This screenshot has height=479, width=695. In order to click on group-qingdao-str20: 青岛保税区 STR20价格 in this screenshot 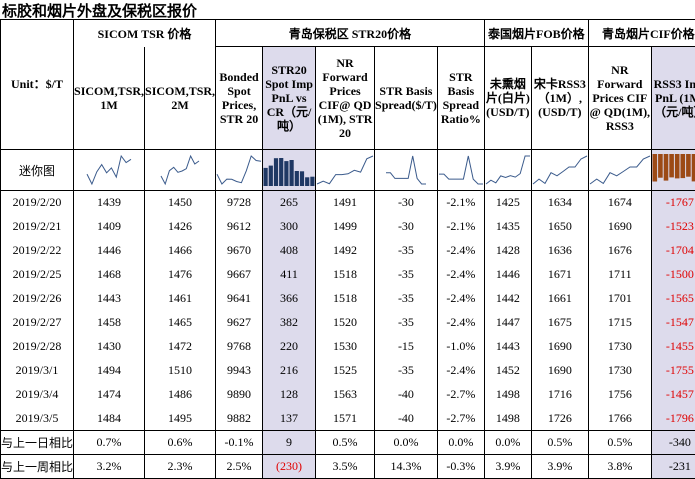, I will do `click(350, 33)`.